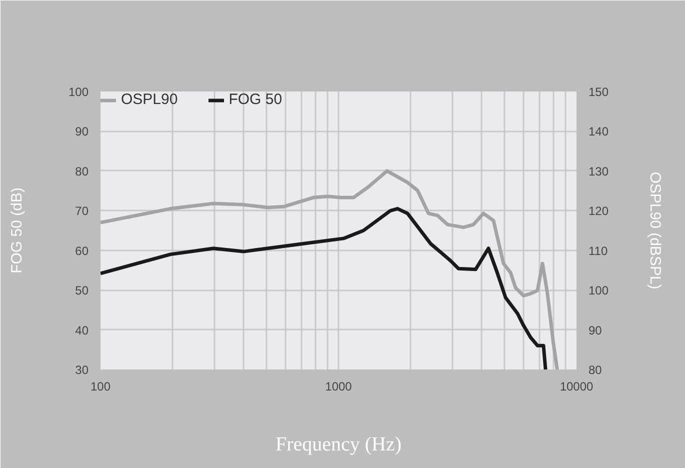 Image resolution: width=685 pixels, height=468 pixels. What do you see at coordinates (82, 171) in the screenshot?
I see `y-tick-label: 80` at bounding box center [82, 171].